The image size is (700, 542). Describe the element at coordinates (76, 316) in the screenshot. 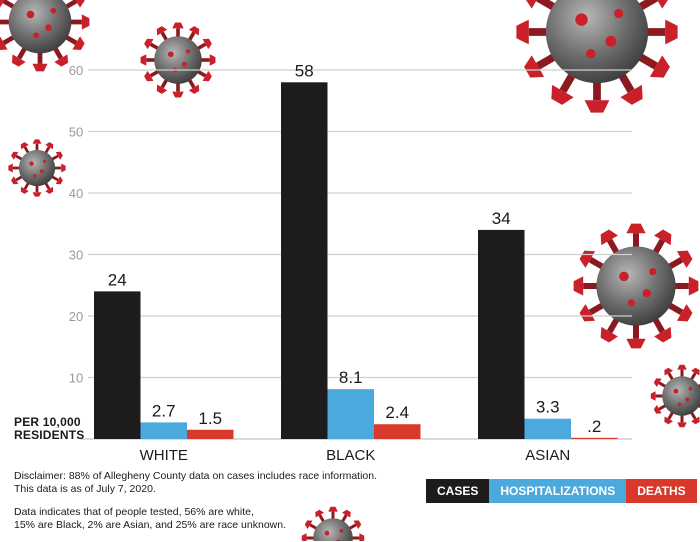

I see `y-tick-label: 20` at that location.